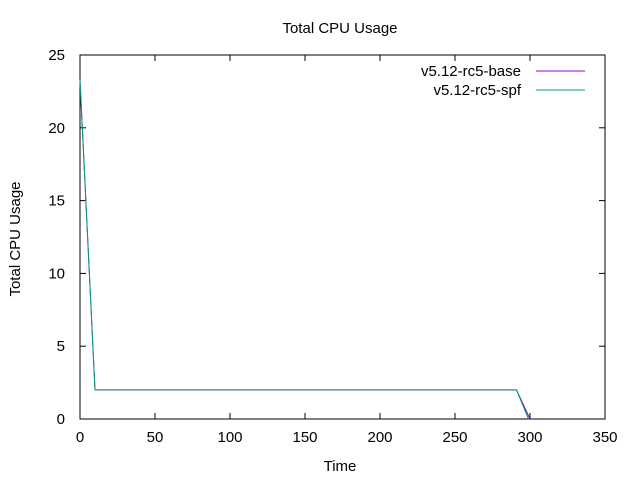 This screenshot has width=640, height=480. Describe the element at coordinates (61, 346) in the screenshot. I see `y-tick-label: 5` at that location.